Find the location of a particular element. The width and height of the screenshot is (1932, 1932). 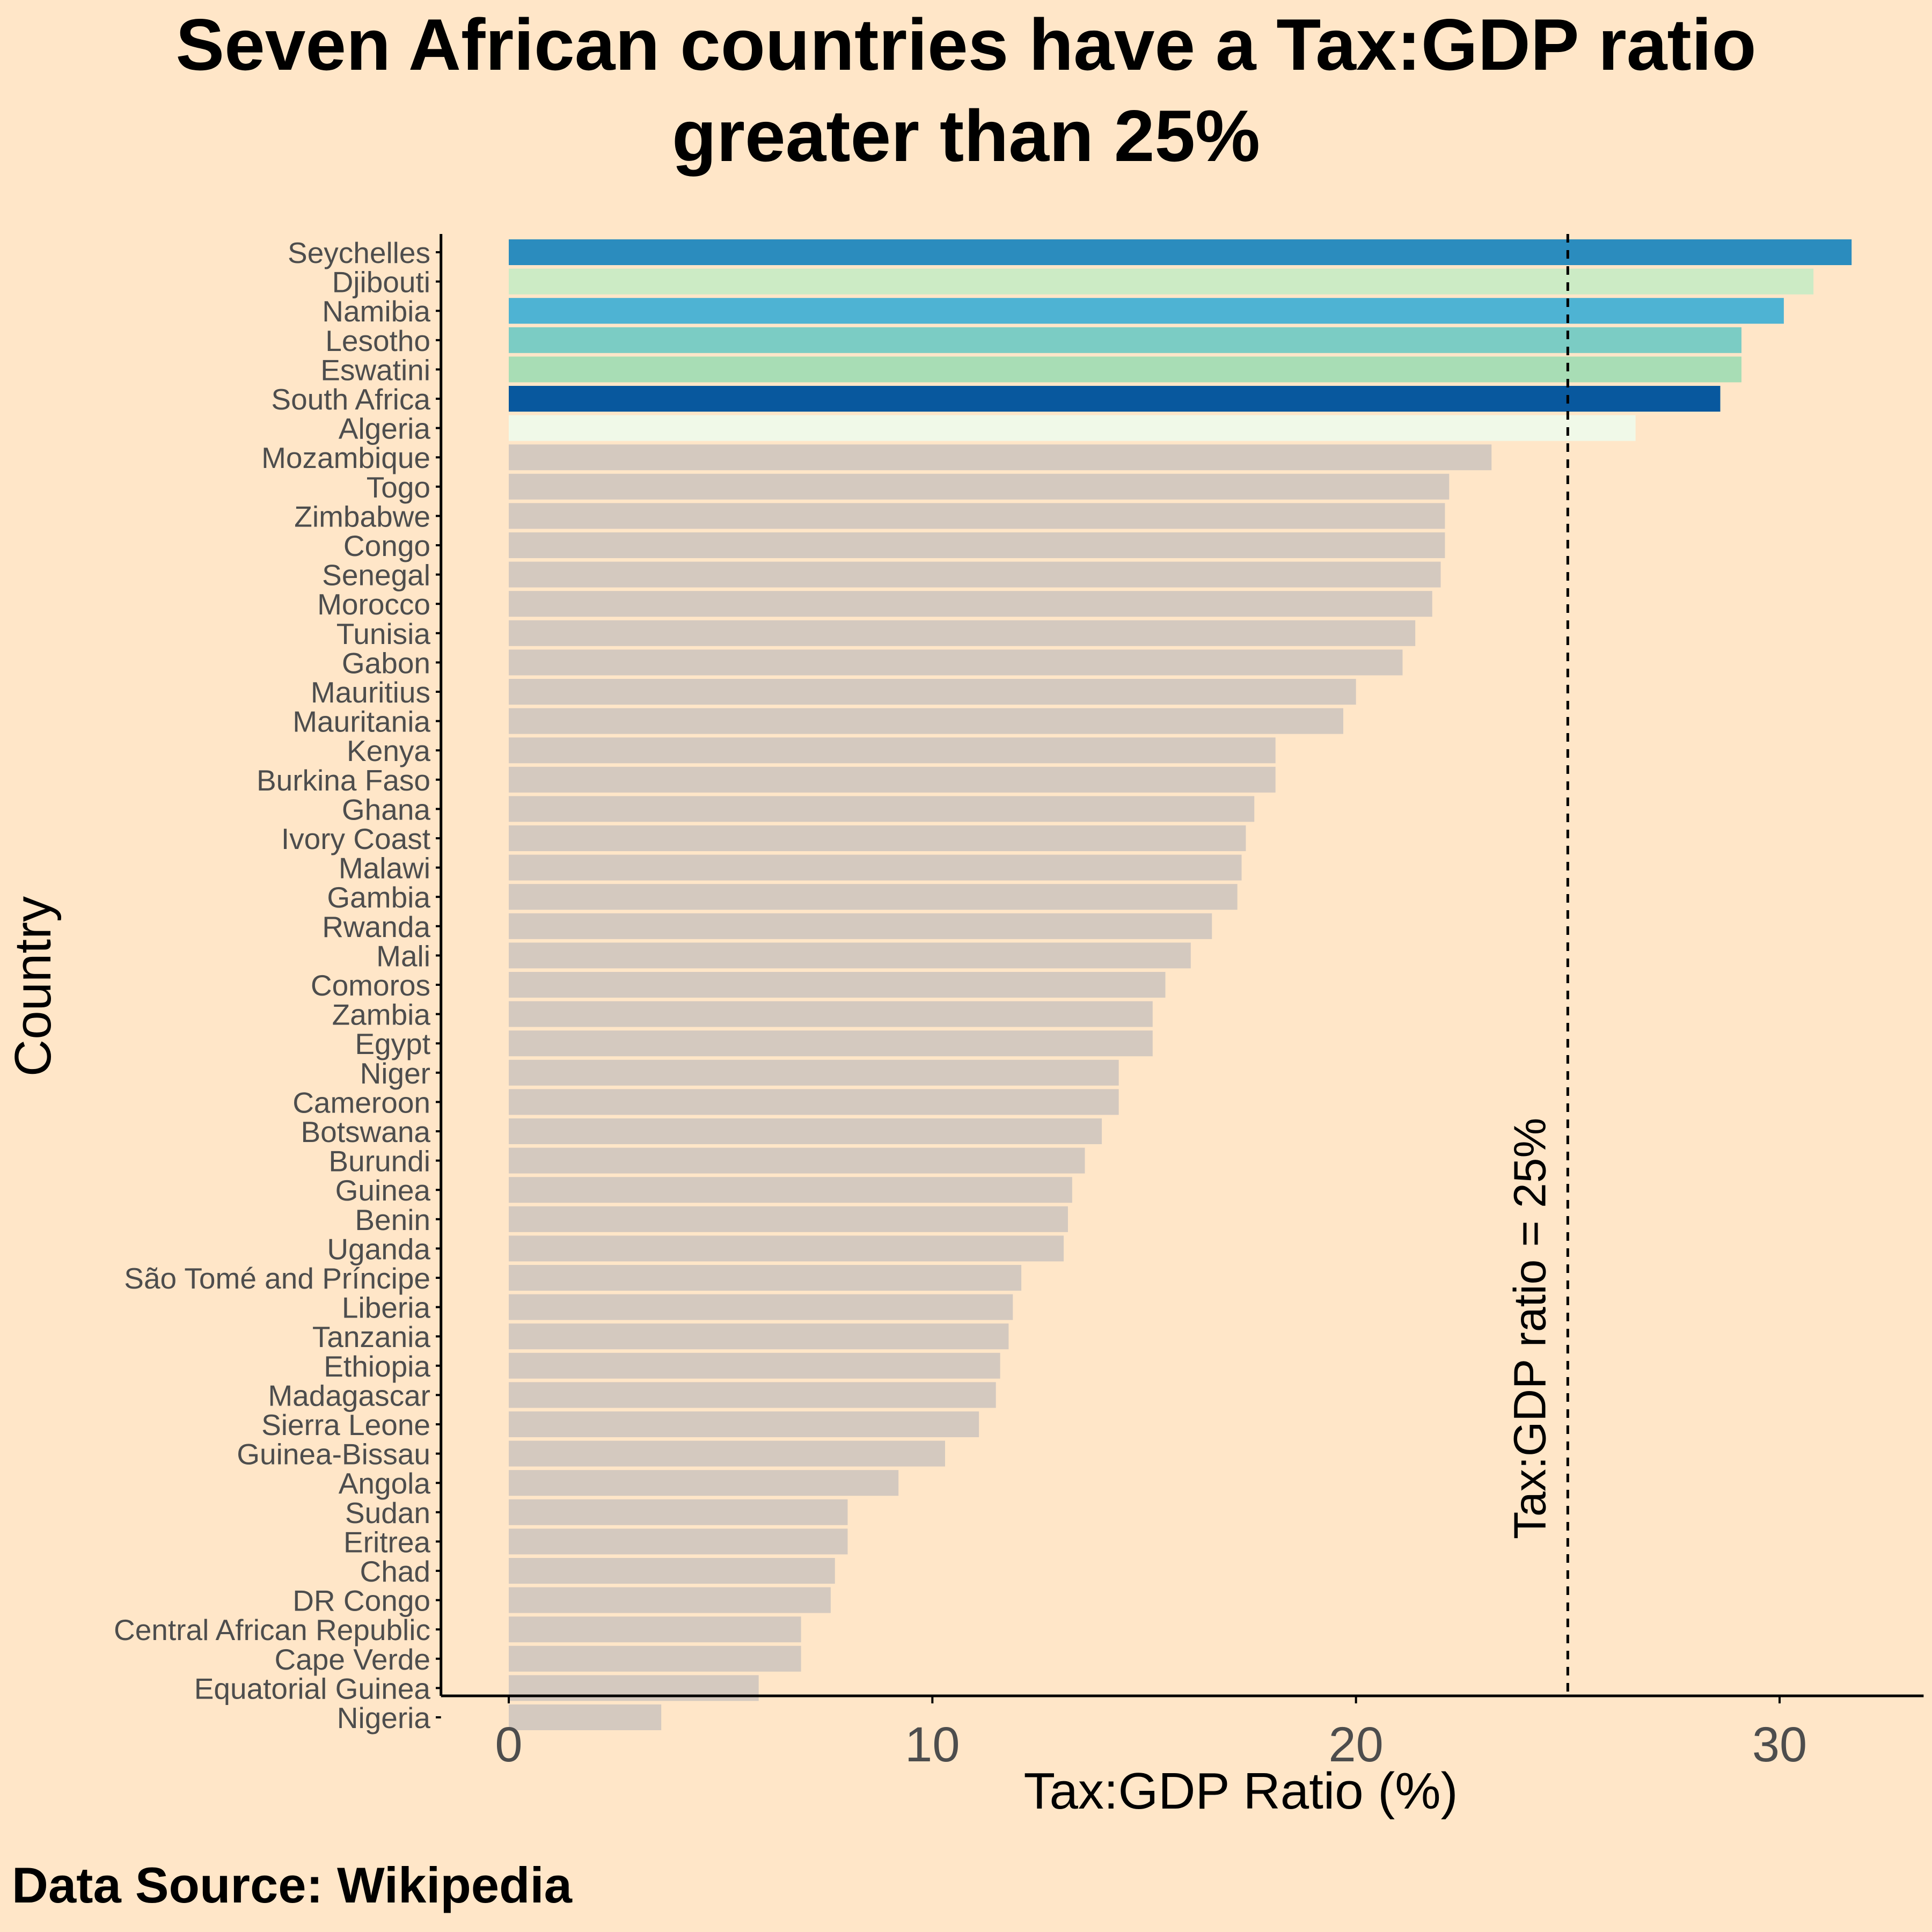

bar-cape-verde is located at coordinates (655, 1658).